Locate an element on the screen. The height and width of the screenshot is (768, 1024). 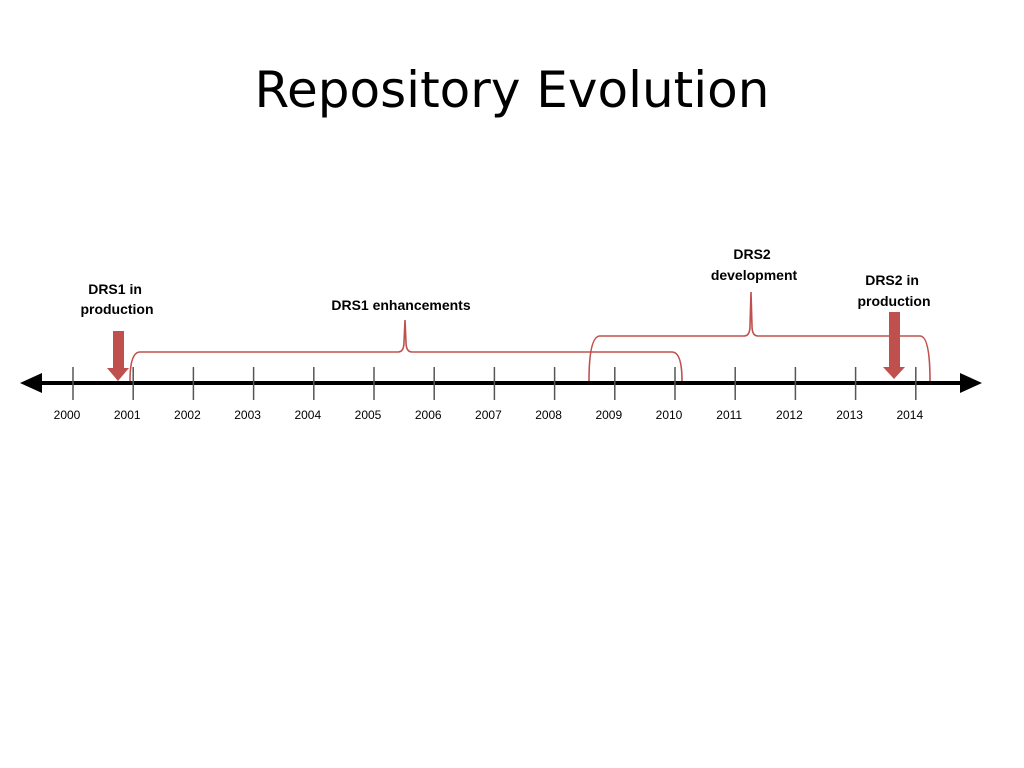
year-label: 2002 is located at coordinates (187, 415).